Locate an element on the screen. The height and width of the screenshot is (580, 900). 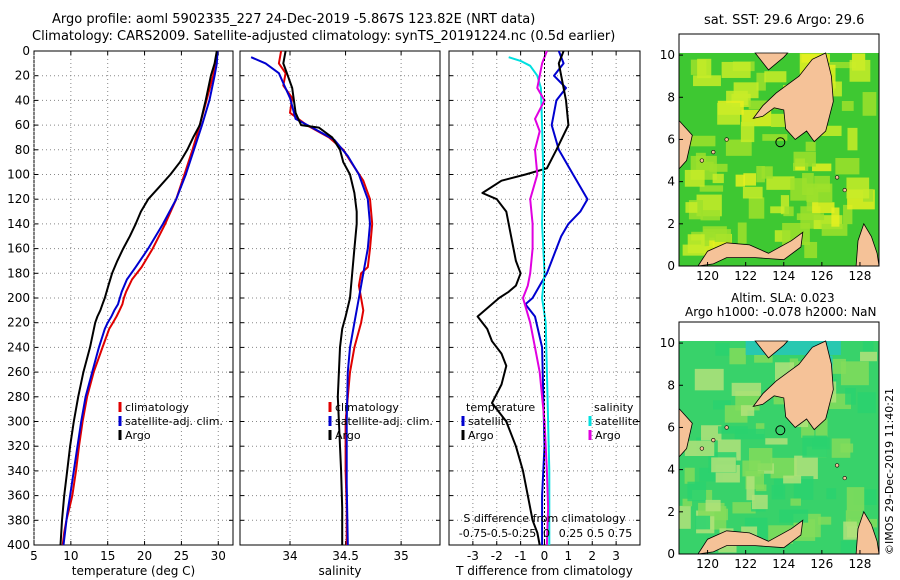
diff-legend-title: temperature is located at coordinates (500, 407).